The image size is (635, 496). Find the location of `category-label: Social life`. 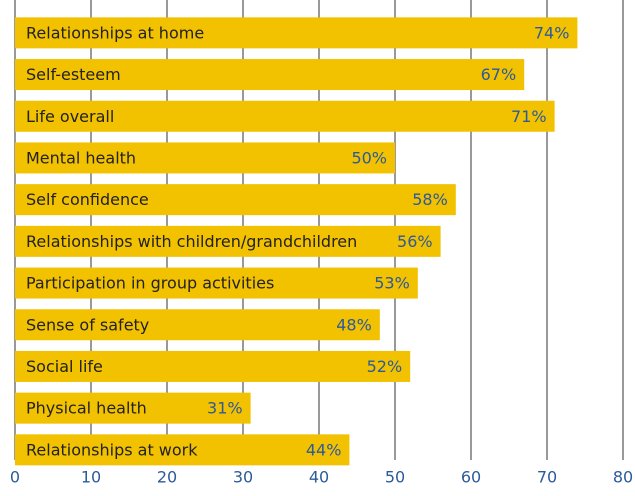

category-label: Social life is located at coordinates (64, 366).